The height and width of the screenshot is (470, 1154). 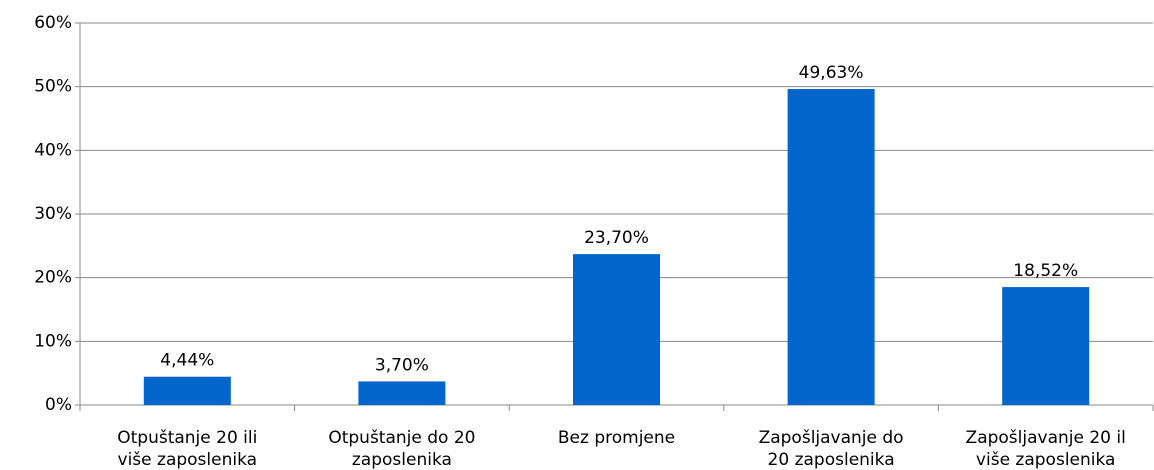 What do you see at coordinates (1046, 438) in the screenshot?
I see `x-tick-label-line: Zapošljavanje 20 il` at bounding box center [1046, 438].